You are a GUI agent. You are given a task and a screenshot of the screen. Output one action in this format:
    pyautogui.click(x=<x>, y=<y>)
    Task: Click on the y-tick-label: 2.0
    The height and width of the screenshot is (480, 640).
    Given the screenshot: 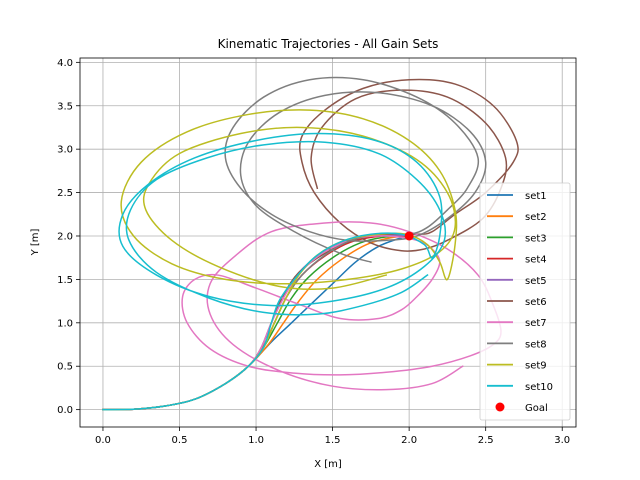 What is the action you would take?
    pyautogui.click(x=65, y=236)
    